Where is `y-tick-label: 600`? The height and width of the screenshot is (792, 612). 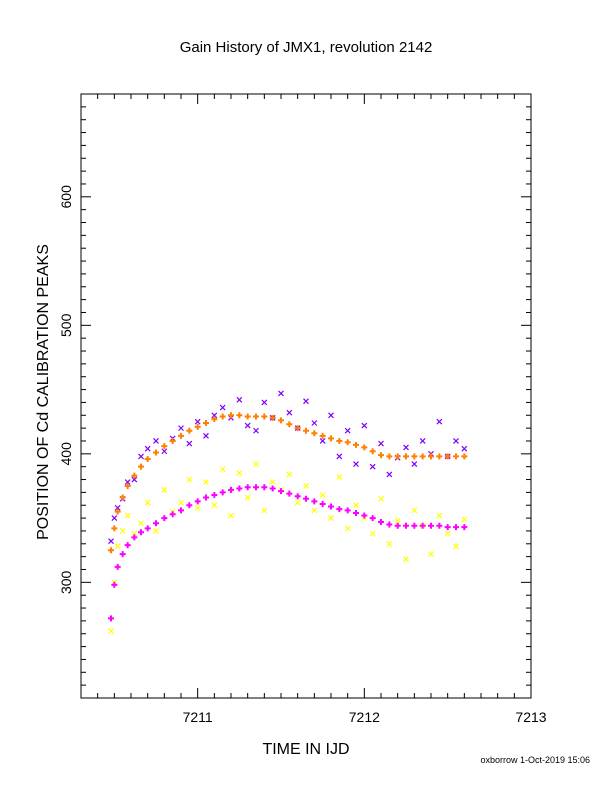
y-tick-label: 600 is located at coordinates (66, 197).